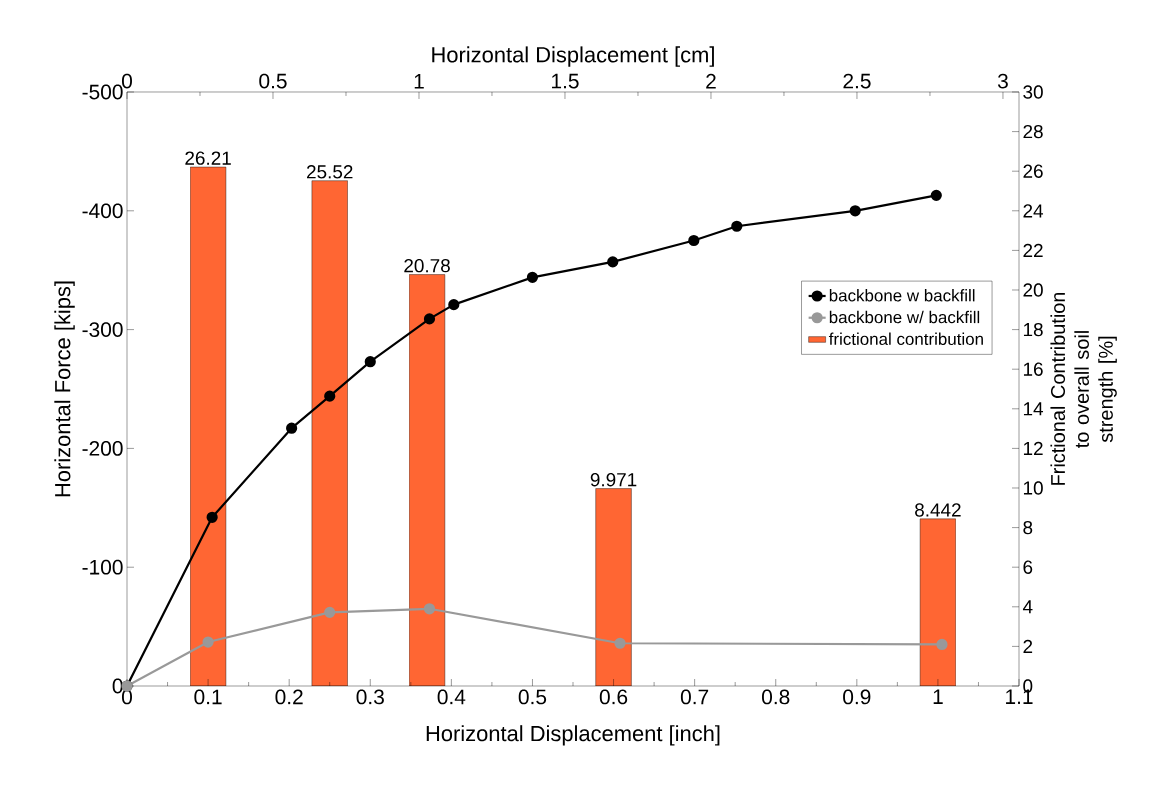 This screenshot has width=1175, height=792. Describe the element at coordinates (1033, 250) in the screenshot. I see `y2-tick-label: 22` at that location.